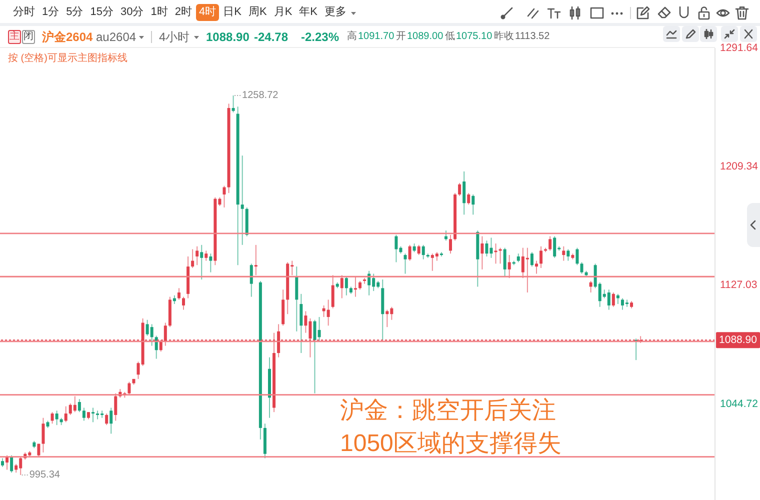 Image resolution: width=760 pixels, height=500 pixels. What do you see at coordinates (159, 12) in the screenshot?
I see `text: 1时` at bounding box center [159, 12].